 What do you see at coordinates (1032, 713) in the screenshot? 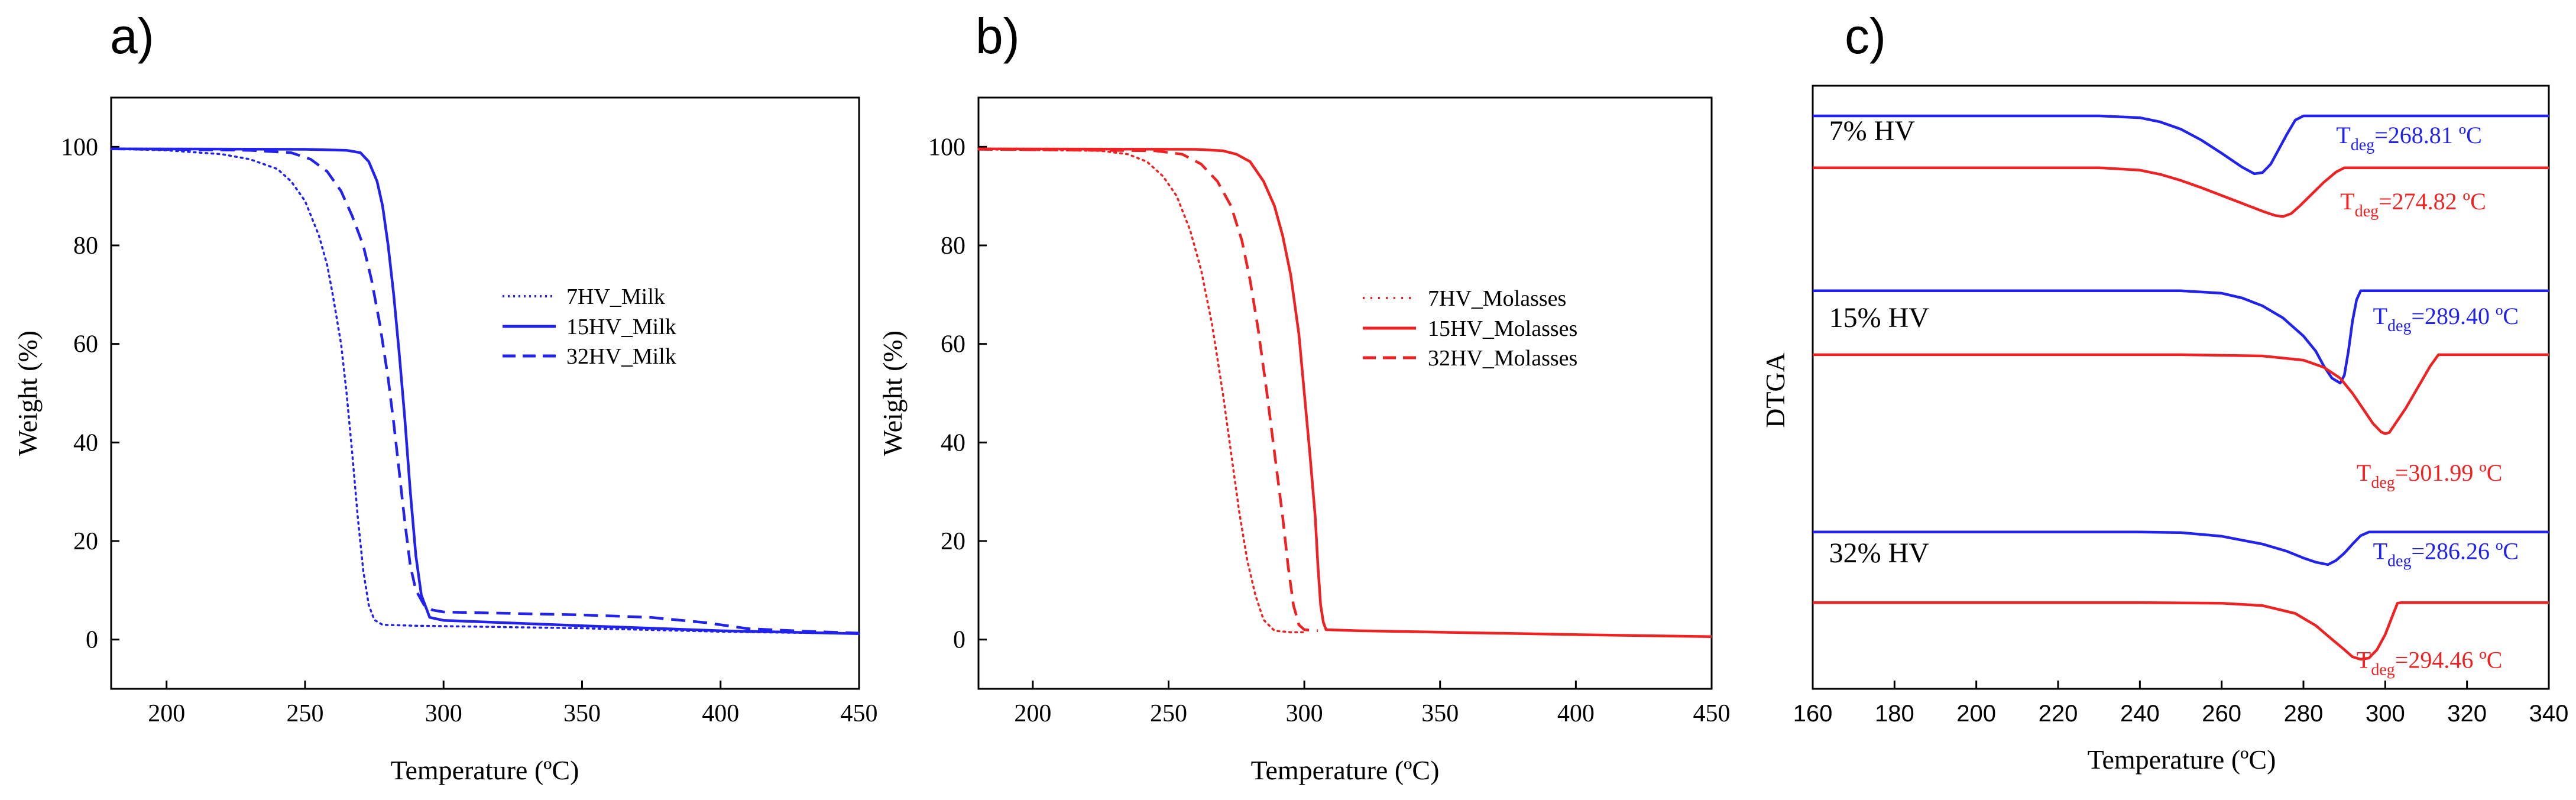
I see `panel-b-xtick-label: 200` at bounding box center [1032, 713].